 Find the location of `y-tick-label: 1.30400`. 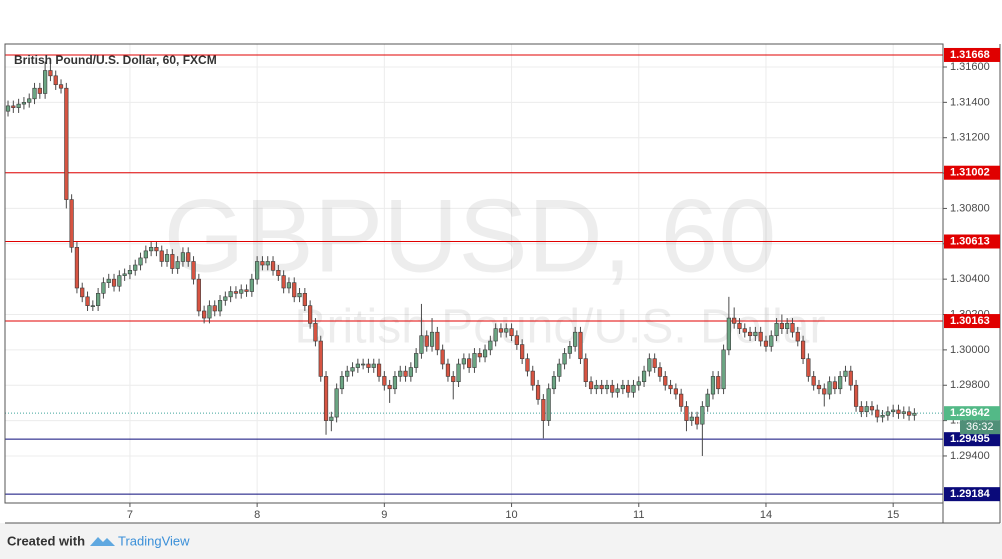

y-tick-label: 1.30400 is located at coordinates (970, 279).